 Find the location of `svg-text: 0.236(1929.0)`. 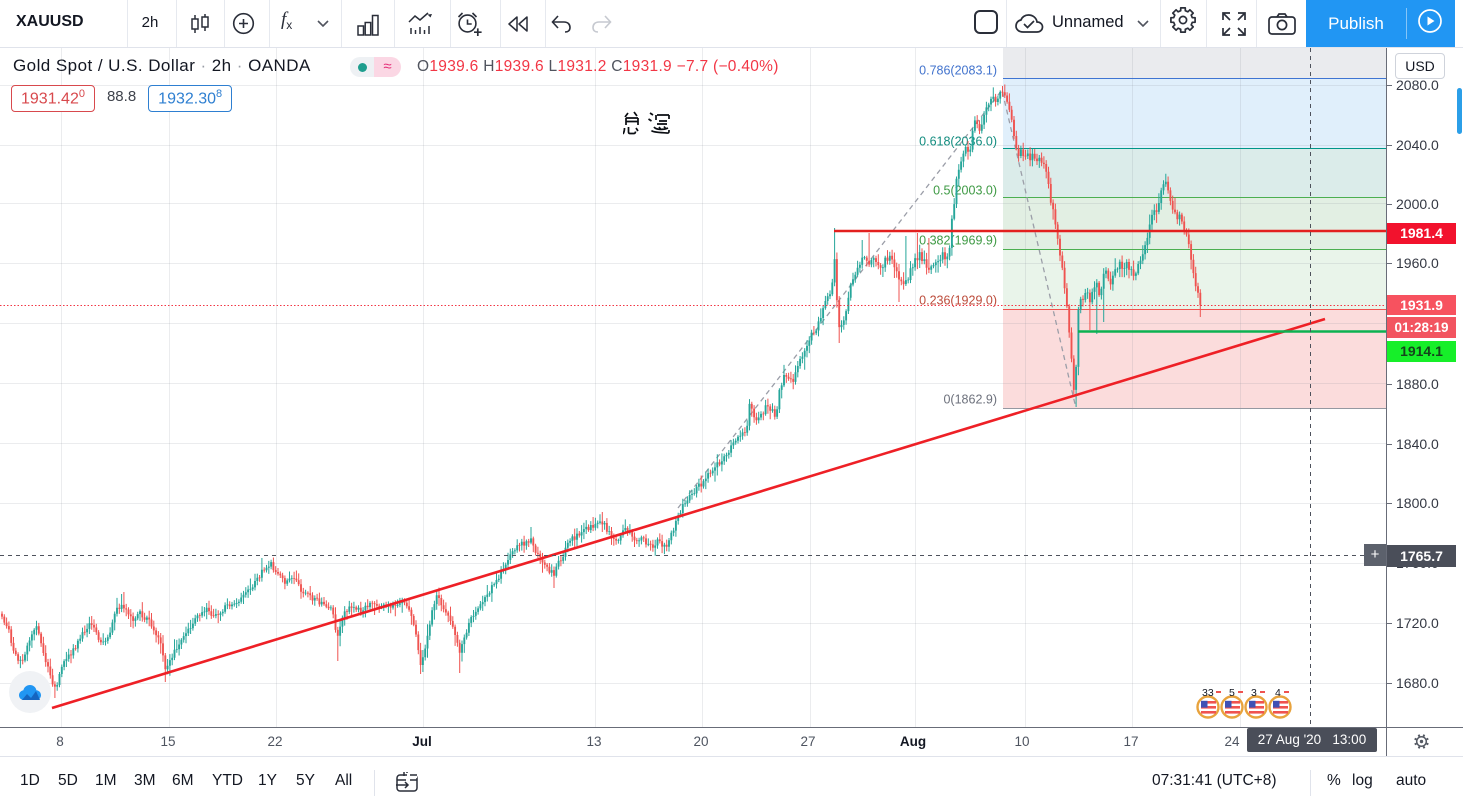

svg-text: 0.236(1929.0) is located at coordinates (958, 301).